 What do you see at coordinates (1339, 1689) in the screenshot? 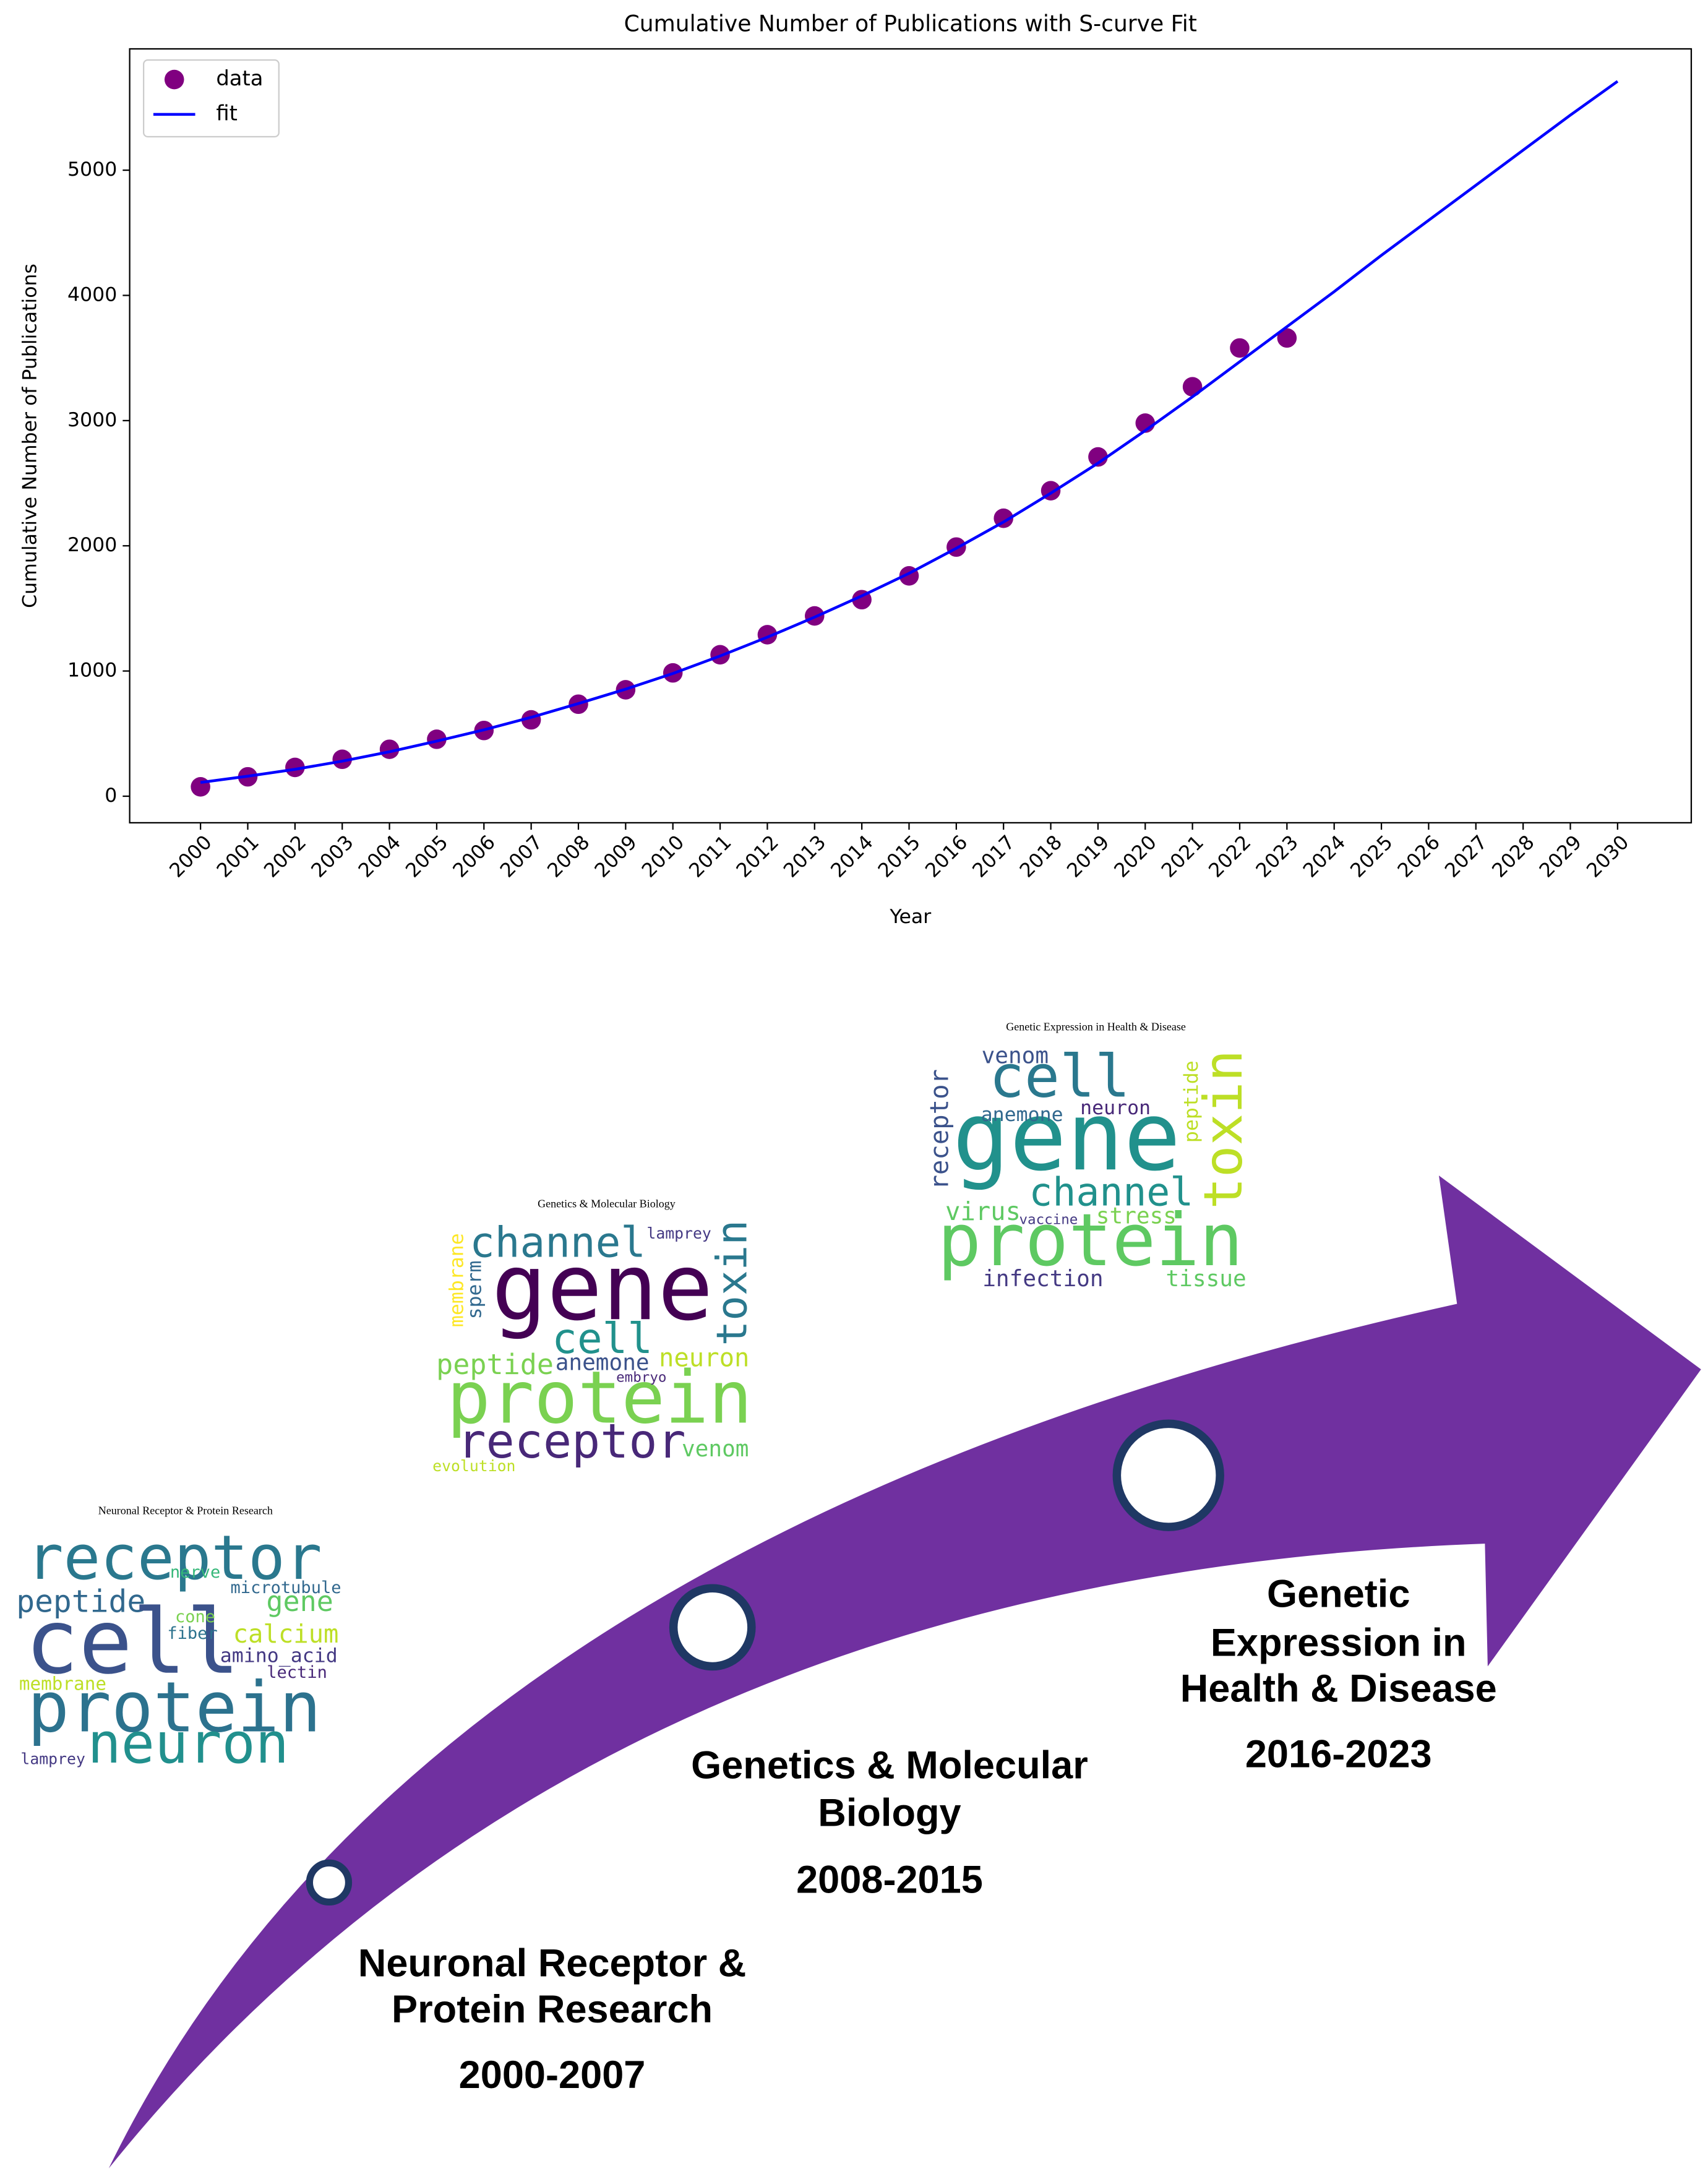
I see `era-label: Health & Disease` at bounding box center [1339, 1689].